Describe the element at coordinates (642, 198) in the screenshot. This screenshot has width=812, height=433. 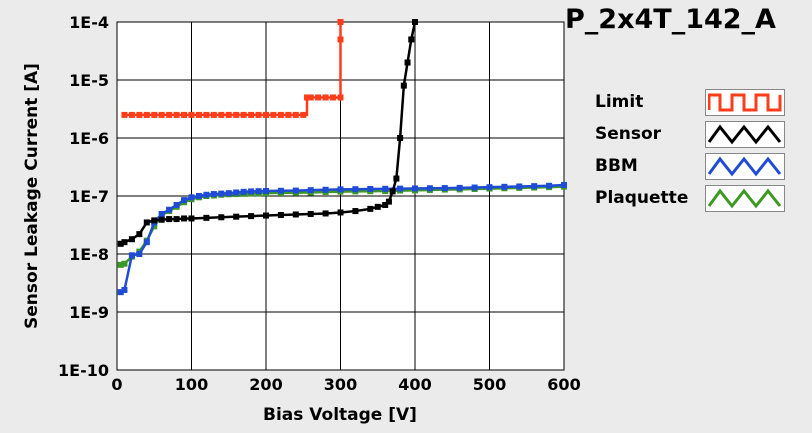
I see `legend-label: Plaquette` at that location.